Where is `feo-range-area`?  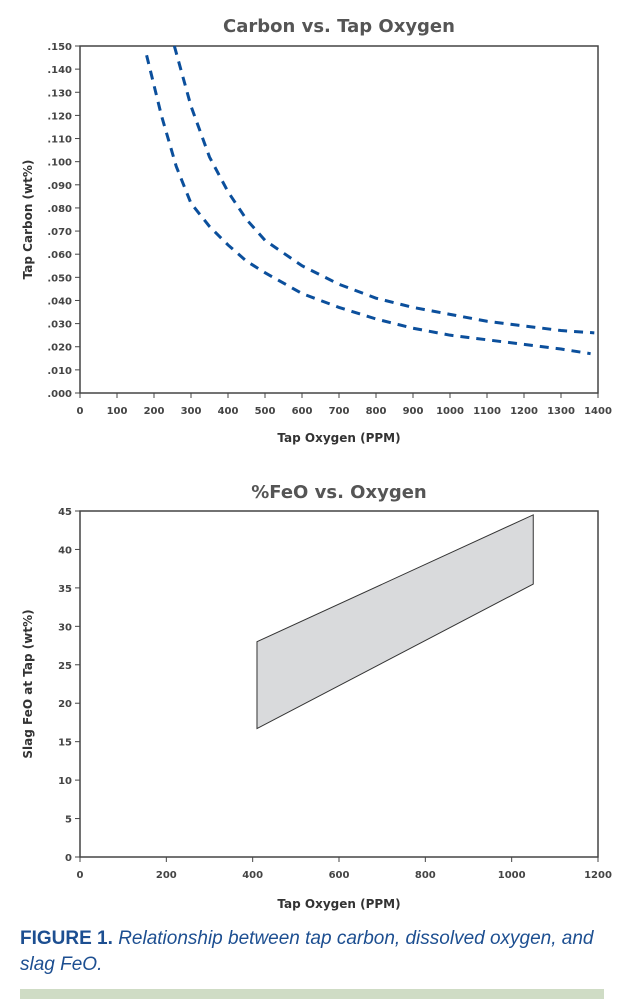 feo-range-area is located at coordinates (395, 622).